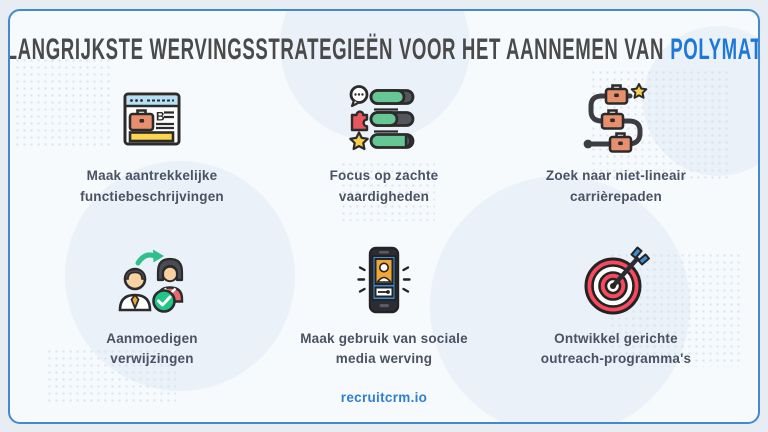  Describe the element at coordinates (384, 405) in the screenshot. I see `footer: recruitcrm.io` at that location.